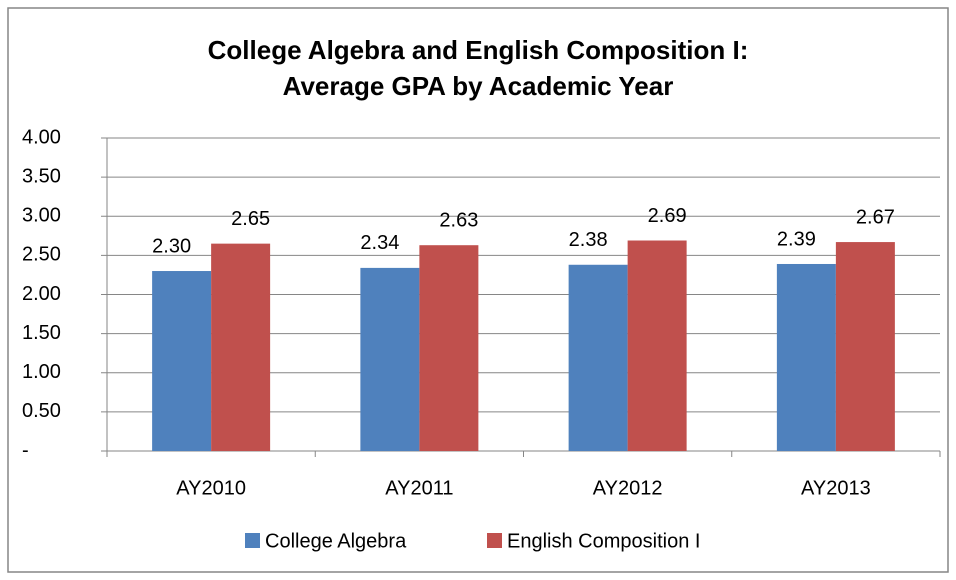 This screenshot has width=956, height=580. I want to click on x-tick-label: AY2010, so click(211, 488).